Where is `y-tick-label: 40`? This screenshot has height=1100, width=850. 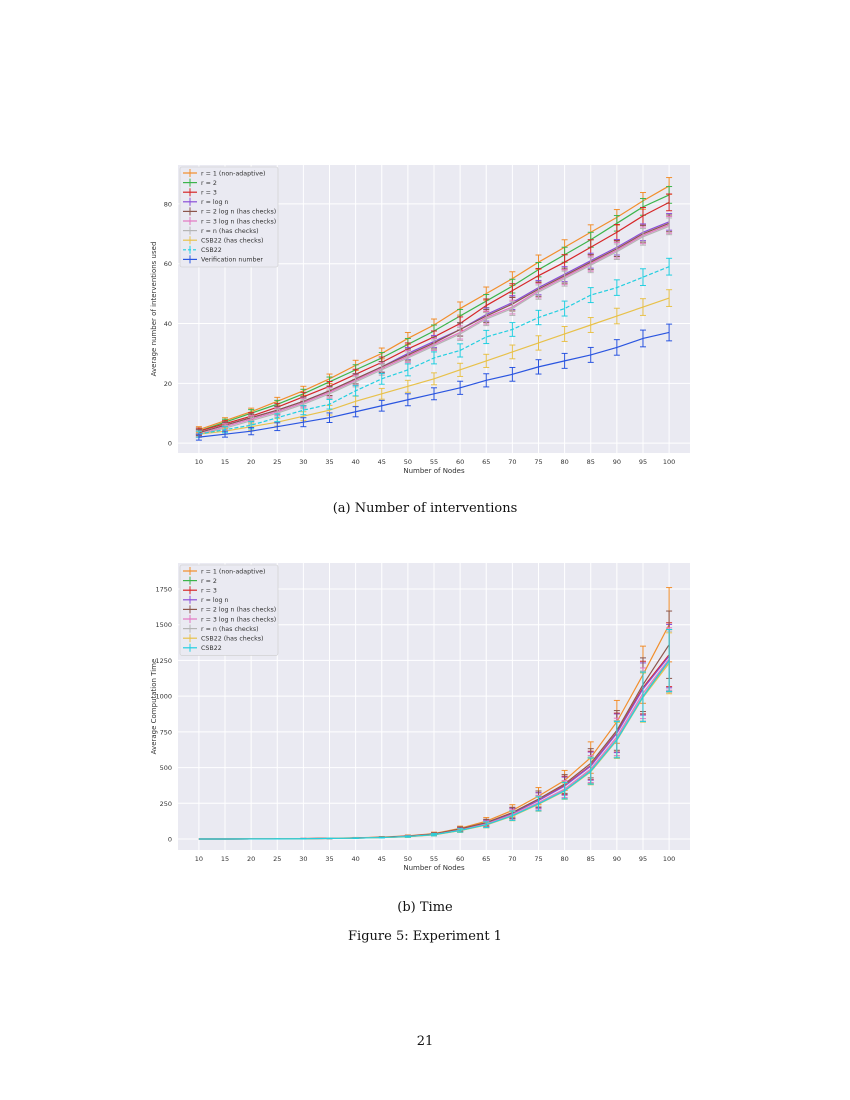 y-tick-label: 40 is located at coordinates (168, 324).